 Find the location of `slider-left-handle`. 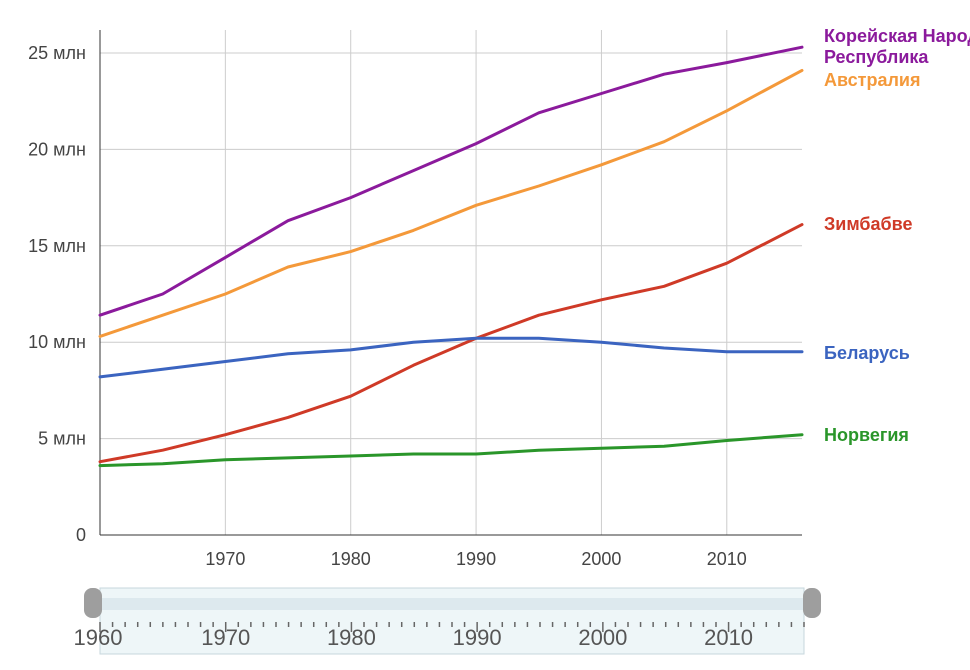

slider-left-handle is located at coordinates (93, 603).